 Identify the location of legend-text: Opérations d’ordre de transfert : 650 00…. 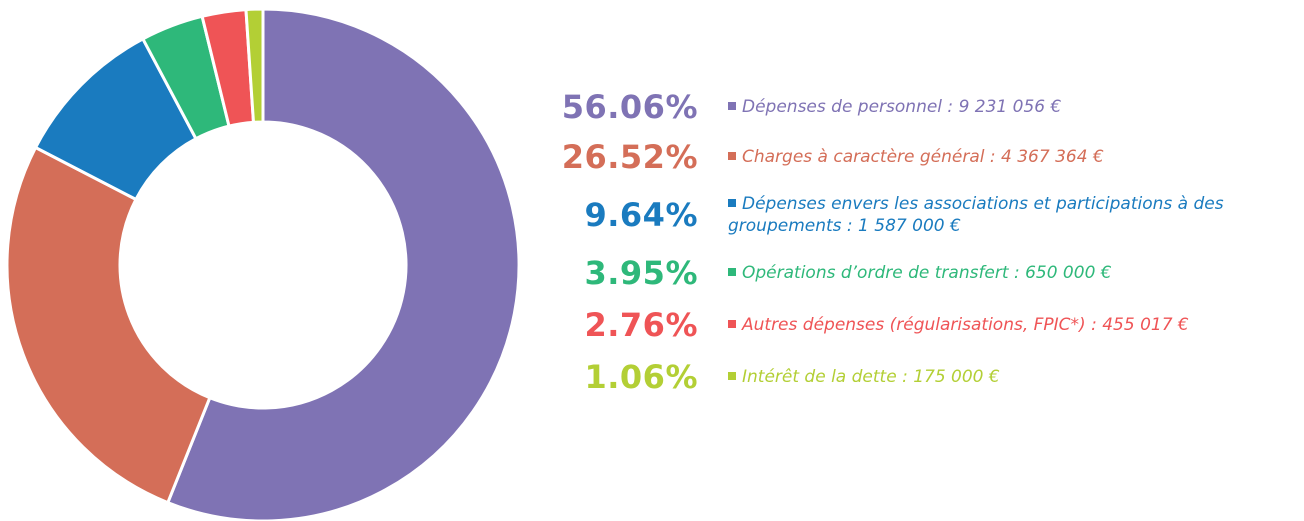
(927, 273).